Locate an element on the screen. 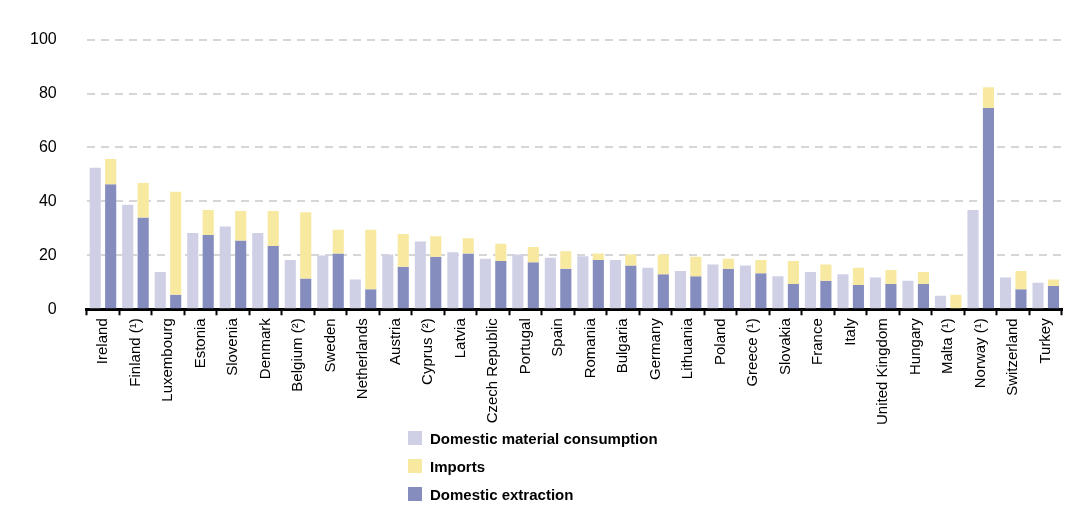 This screenshot has width=1082, height=511. x-tick-label: Malta (¹) is located at coordinates (947, 346).